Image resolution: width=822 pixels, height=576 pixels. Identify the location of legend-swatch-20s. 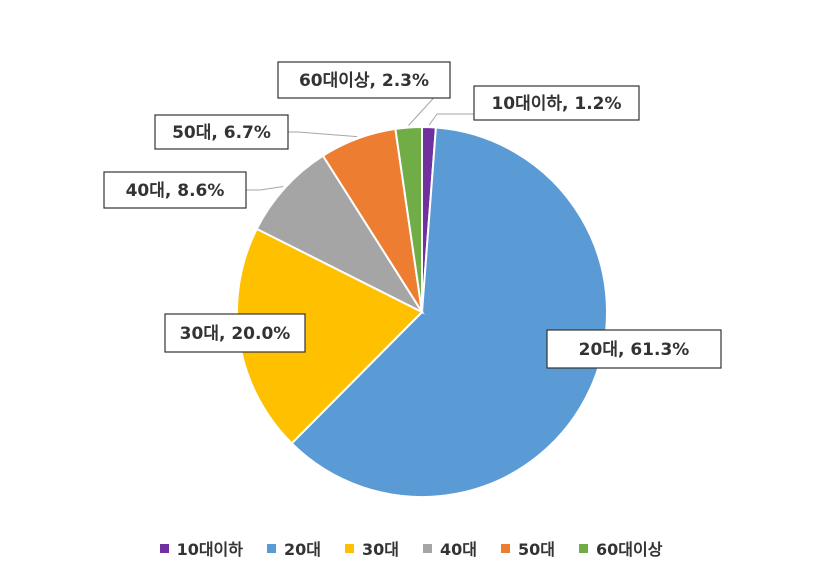
(271, 548).